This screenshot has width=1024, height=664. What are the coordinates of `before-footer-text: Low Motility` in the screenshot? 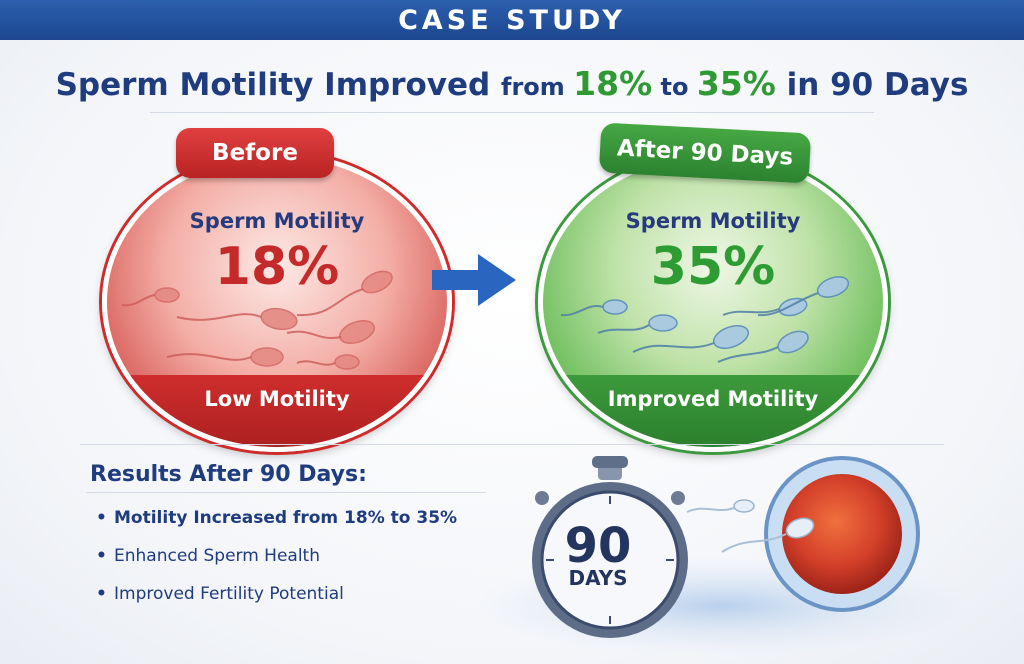 It's located at (277, 399).